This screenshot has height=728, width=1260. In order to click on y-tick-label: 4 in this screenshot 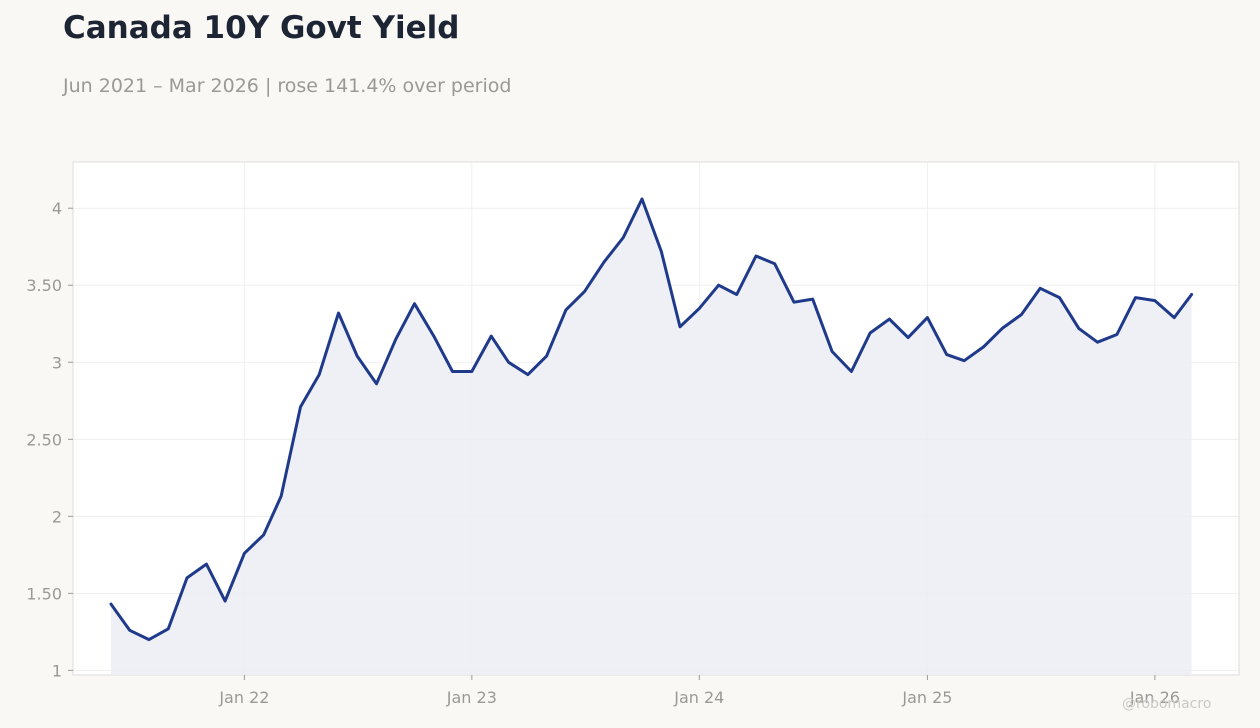, I will do `click(57, 208)`.